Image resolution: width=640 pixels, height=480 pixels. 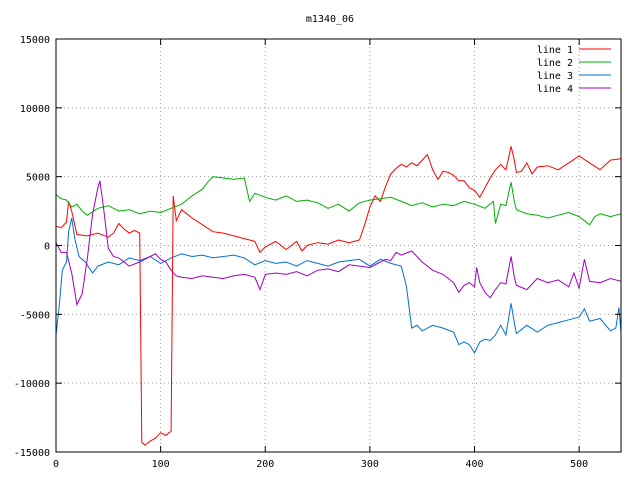 What do you see at coordinates (574, 70) in the screenshot?
I see `legend: line 1 line 2 line 3 line 4` at bounding box center [574, 70].